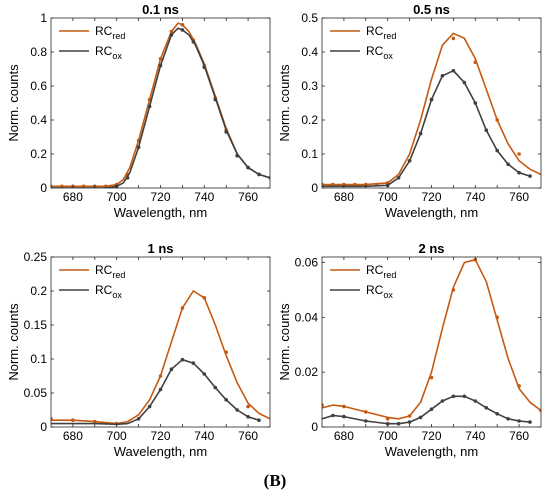 The height and width of the screenshot is (500, 550). Describe the element at coordinates (38, 52) in the screenshot. I see `y-tick-label: 0.8` at that location.